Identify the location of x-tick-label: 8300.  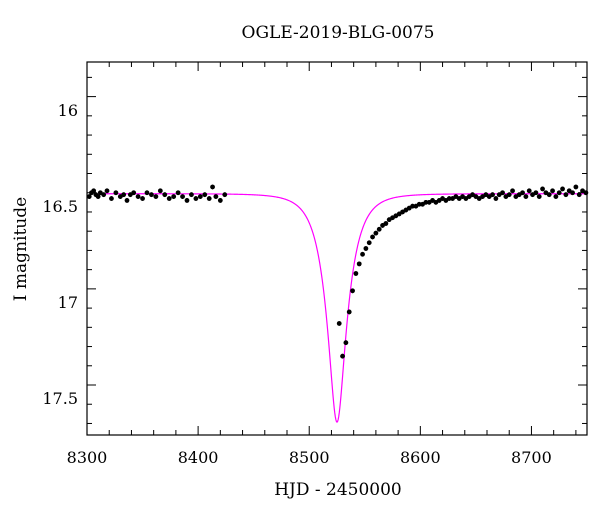
(87, 457).